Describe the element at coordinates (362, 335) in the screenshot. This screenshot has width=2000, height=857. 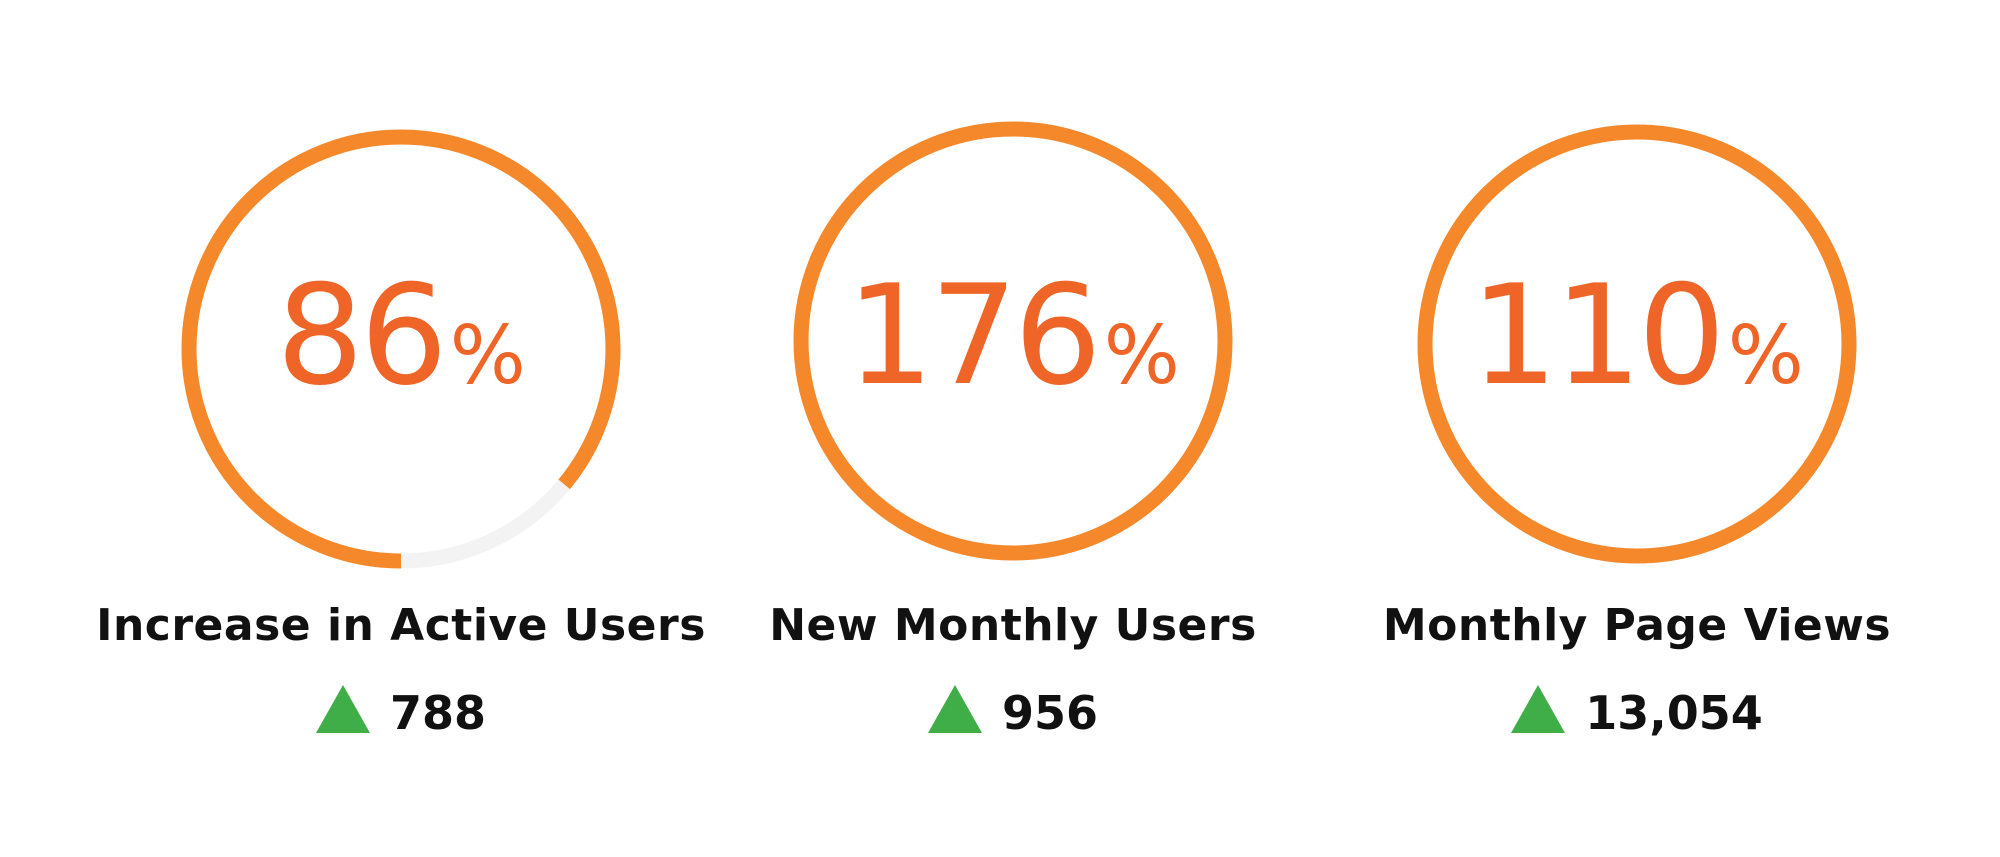
I see `percent-number: 86` at that location.